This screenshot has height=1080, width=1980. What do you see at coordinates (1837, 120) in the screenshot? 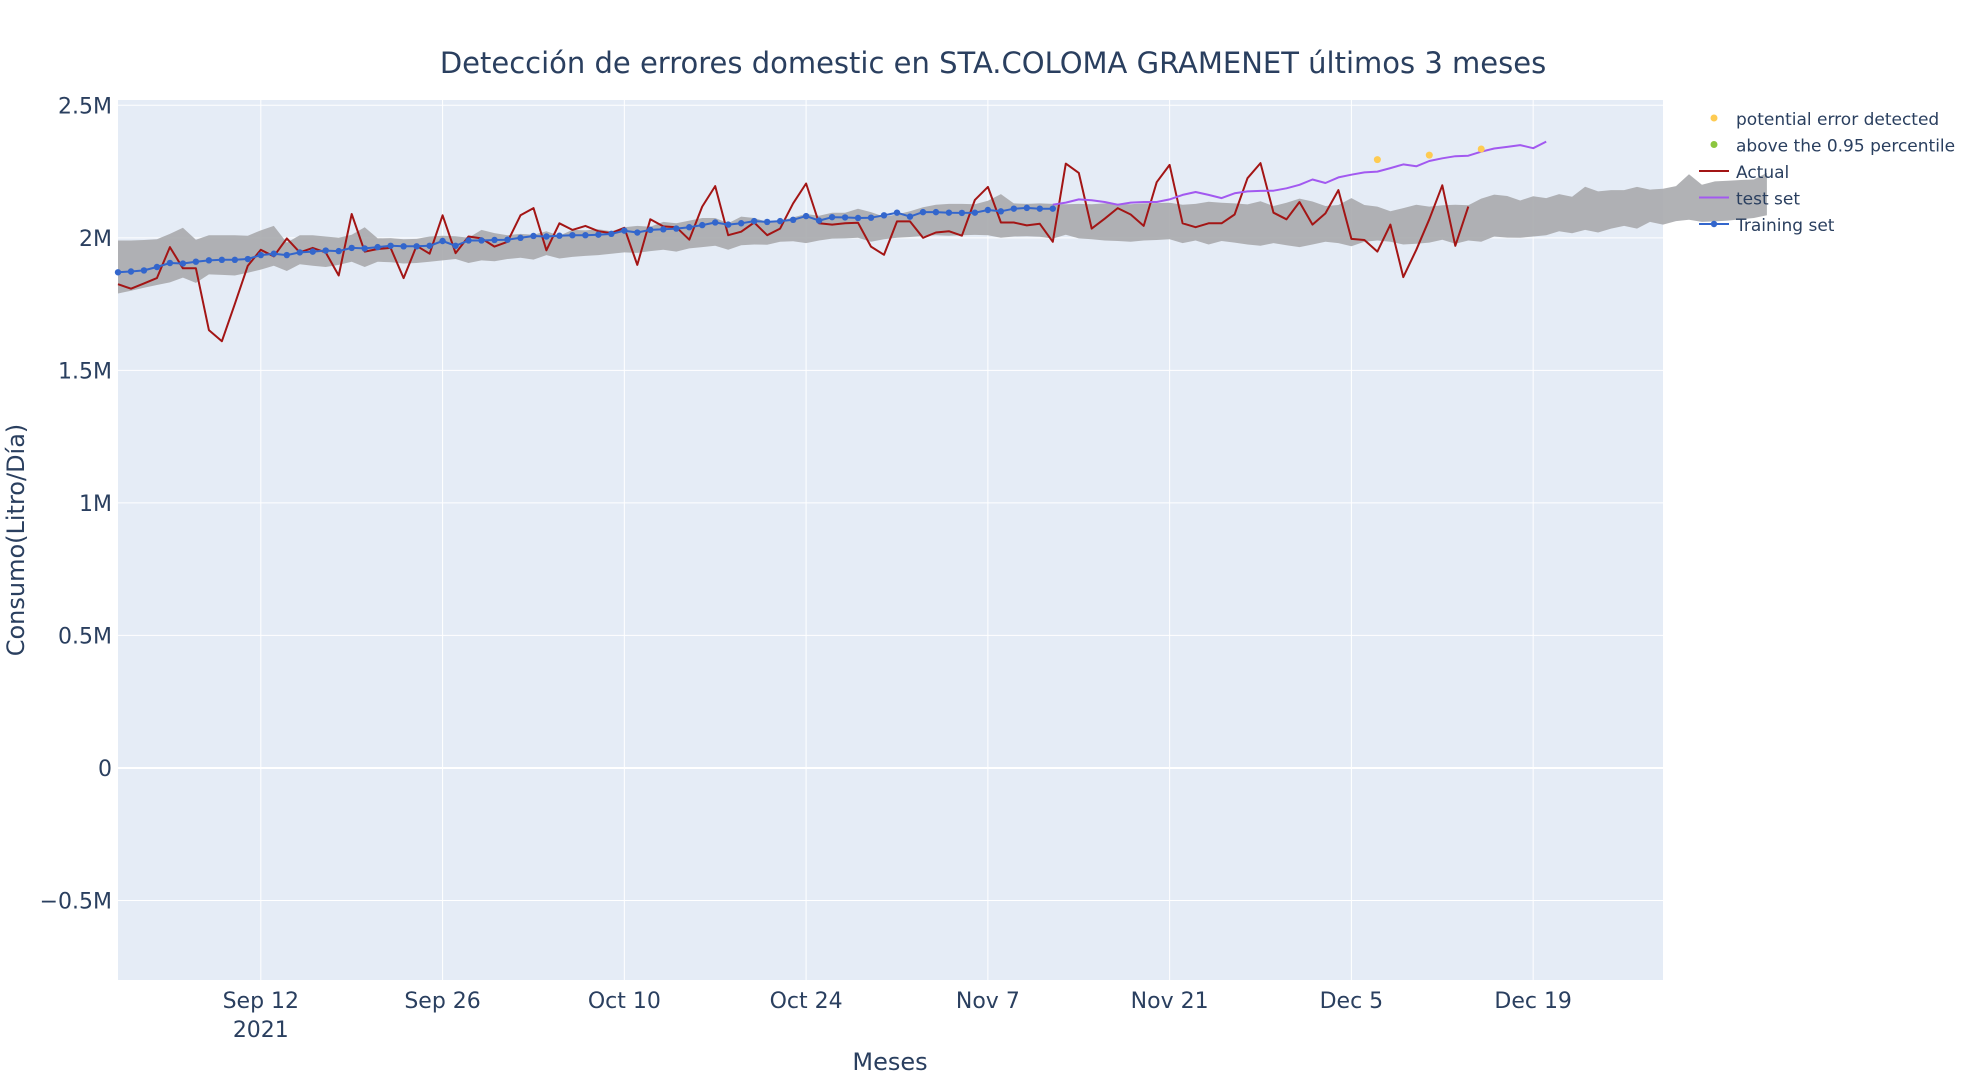
I see `legend-label: potential error detected` at bounding box center [1837, 120].